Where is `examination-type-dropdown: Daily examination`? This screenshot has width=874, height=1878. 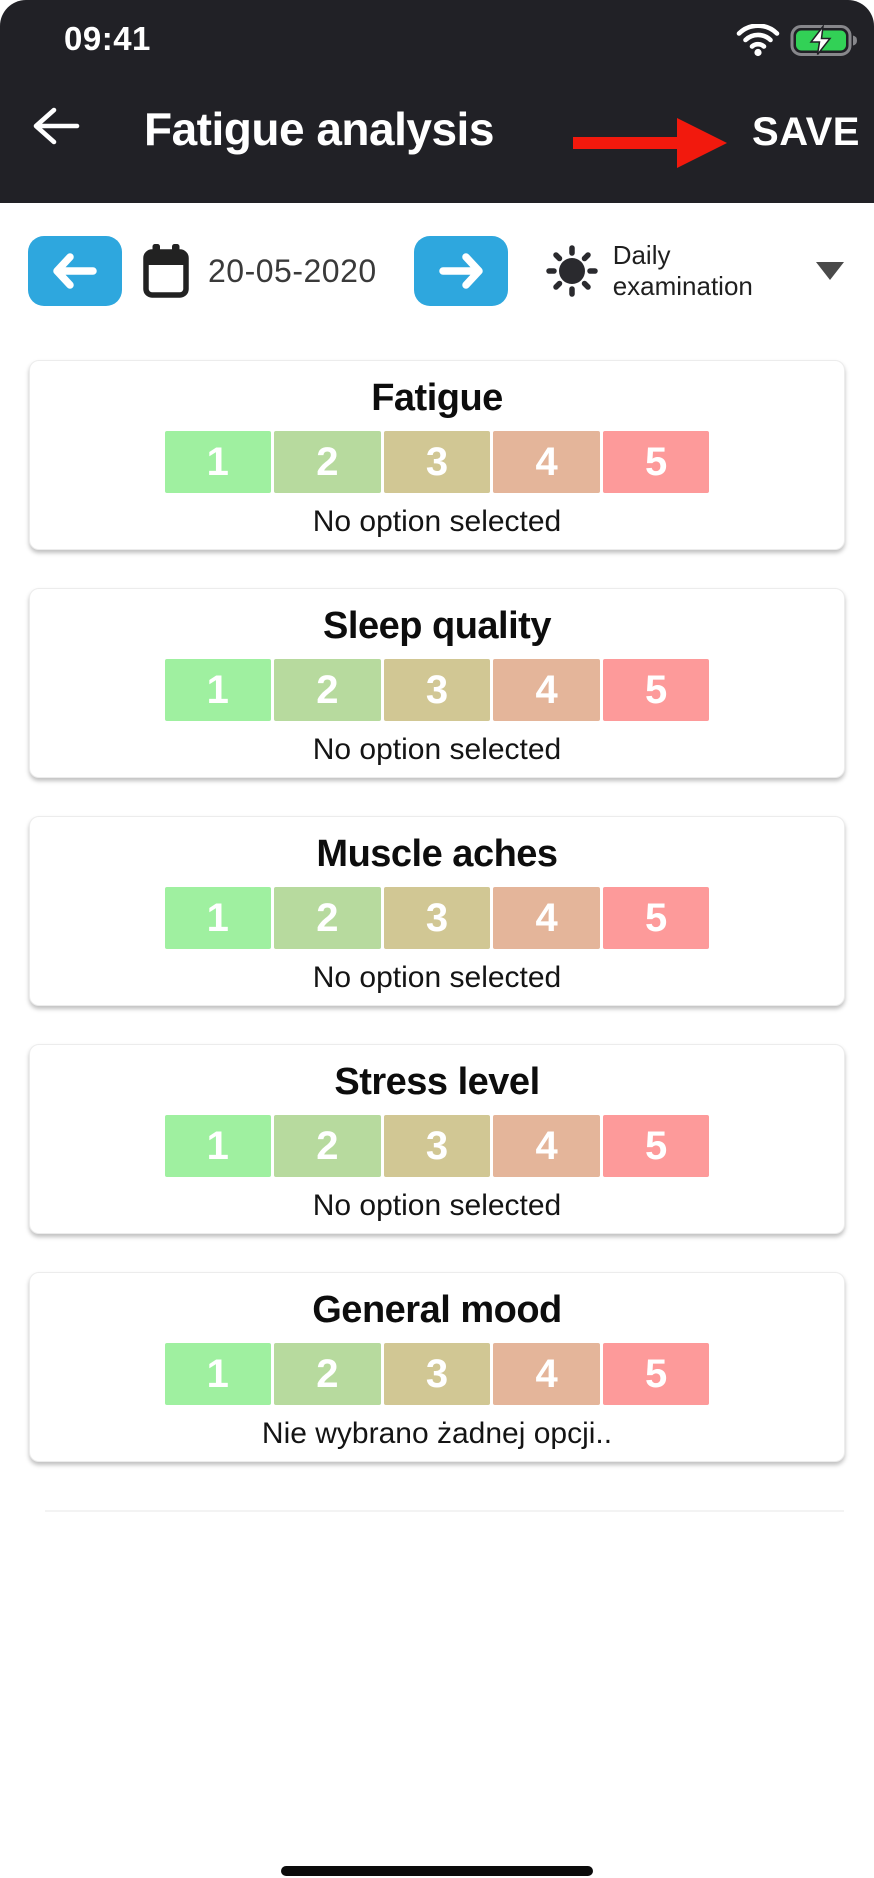
examination-type-dropdown: Daily examination is located at coordinates (677, 271).